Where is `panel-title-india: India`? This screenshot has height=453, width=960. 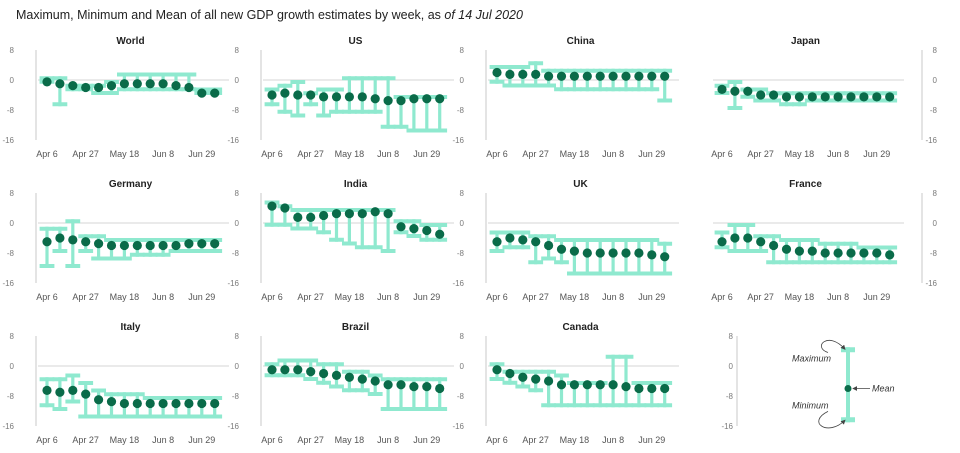
panel-title-india: India is located at coordinates (356, 184).